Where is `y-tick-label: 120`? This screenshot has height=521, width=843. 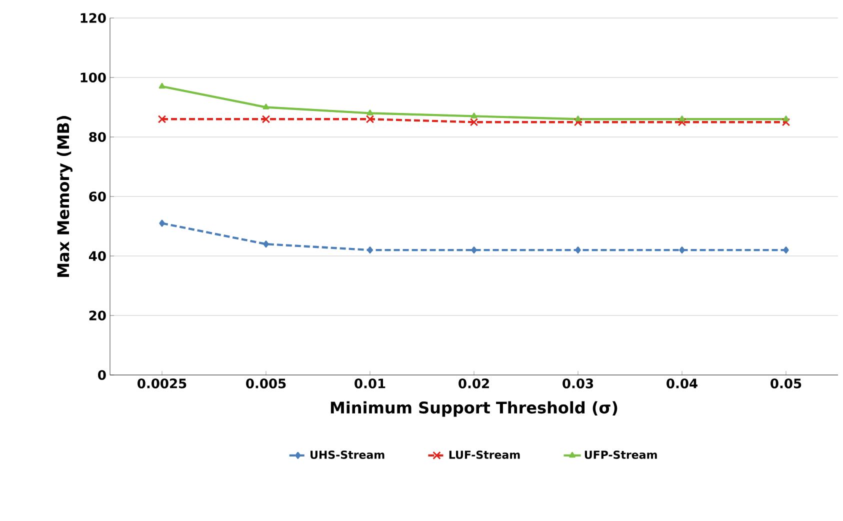 y-tick-label: 120 is located at coordinates (93, 18).